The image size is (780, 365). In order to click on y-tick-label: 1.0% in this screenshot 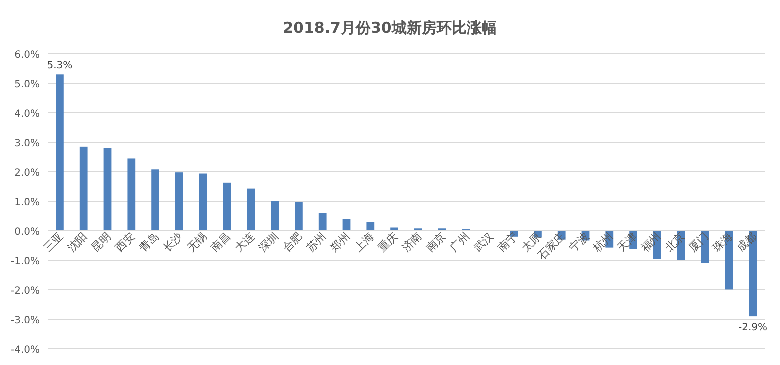, I will do `click(27, 203)`.